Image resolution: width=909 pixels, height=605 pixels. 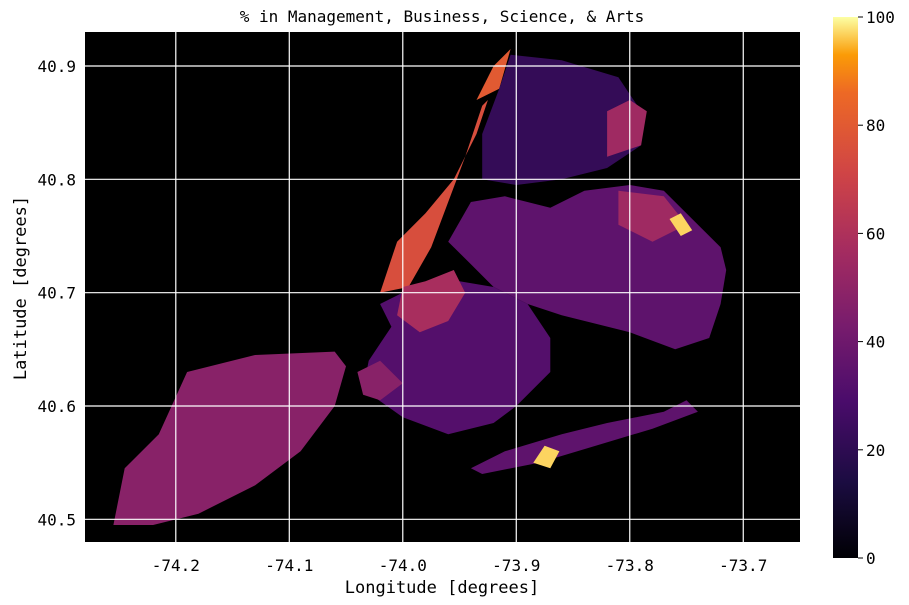 I want to click on y-tick-label: 40.6, so click(x=56, y=406).